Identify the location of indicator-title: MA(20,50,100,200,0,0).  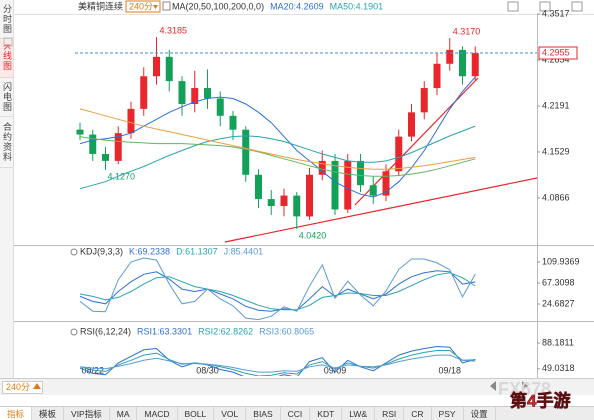
(218, 6).